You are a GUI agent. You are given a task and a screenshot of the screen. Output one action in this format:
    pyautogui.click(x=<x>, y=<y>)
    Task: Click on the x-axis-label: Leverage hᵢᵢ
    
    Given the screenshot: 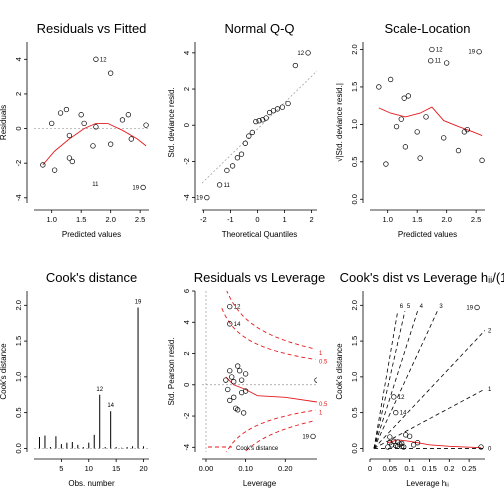 What is the action you would take?
    pyautogui.click(x=427, y=483)
    